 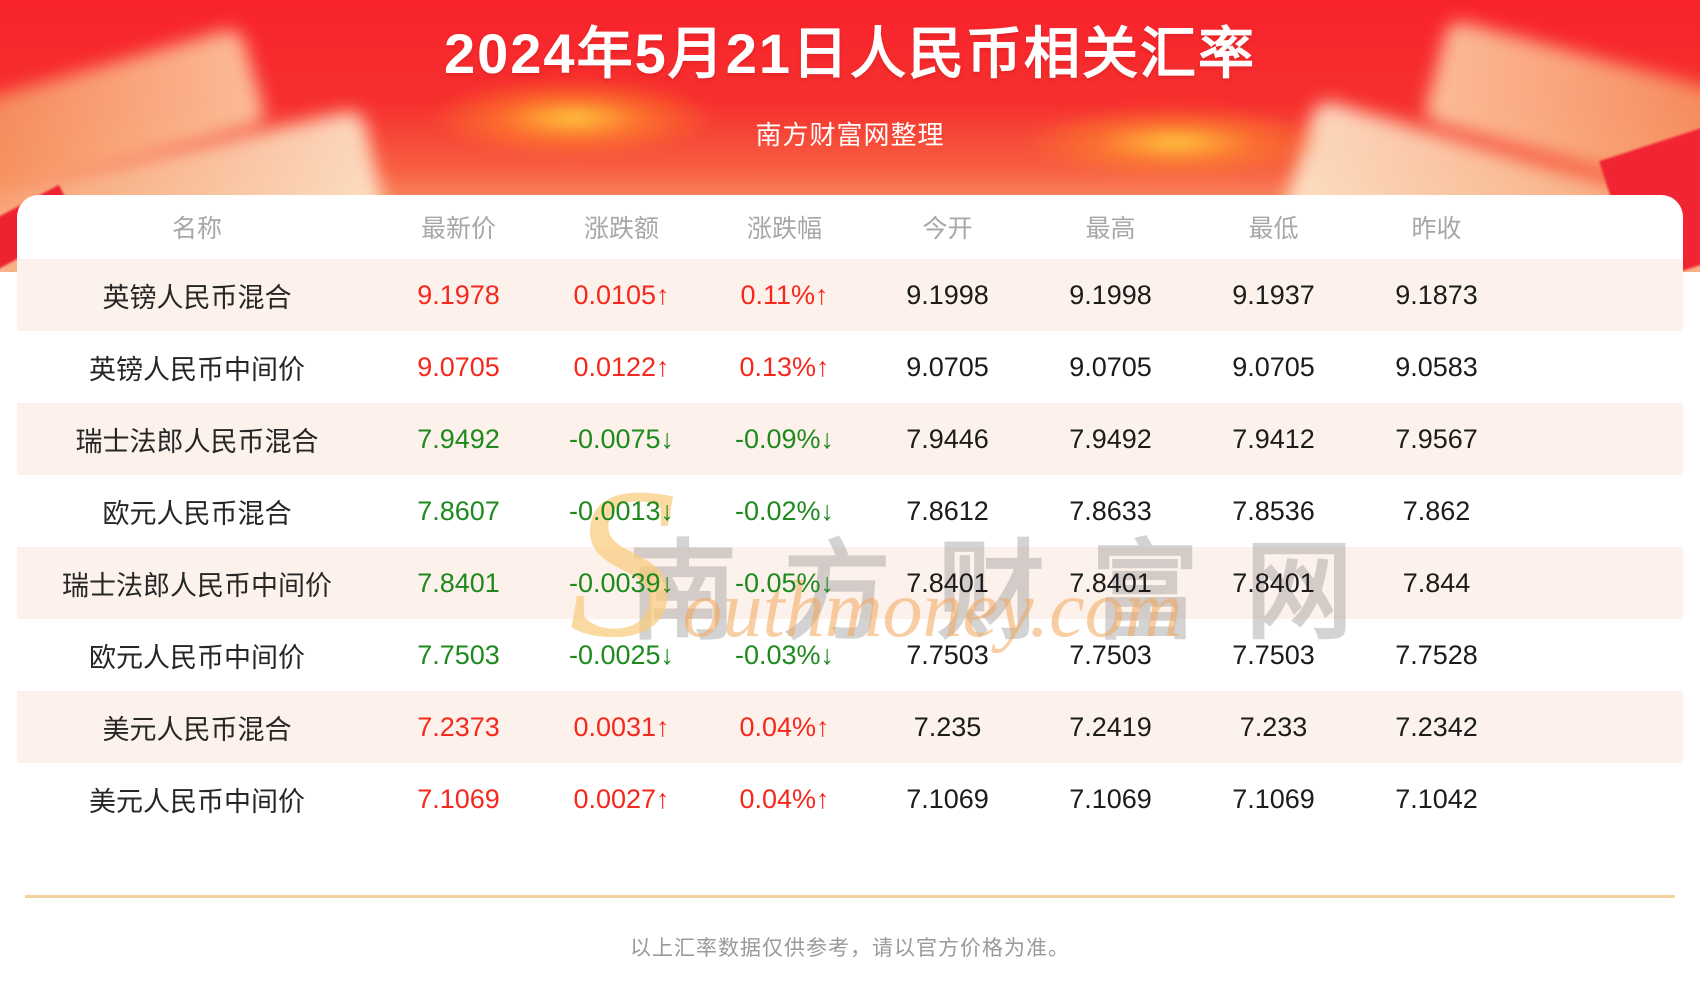 What do you see at coordinates (784, 654) in the screenshot?
I see `cell-pct: -0.03%↓` at bounding box center [784, 654].